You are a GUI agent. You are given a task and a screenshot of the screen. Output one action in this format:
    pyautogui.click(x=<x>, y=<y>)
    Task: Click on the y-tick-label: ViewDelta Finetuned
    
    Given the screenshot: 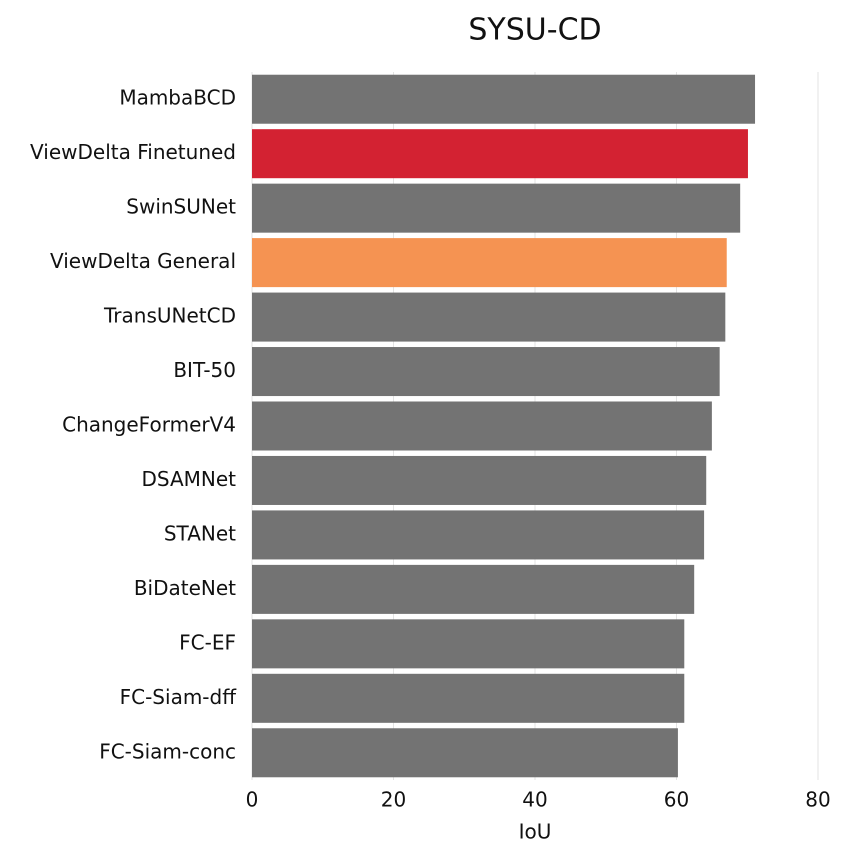 What is the action you would take?
    pyautogui.click(x=133, y=152)
    